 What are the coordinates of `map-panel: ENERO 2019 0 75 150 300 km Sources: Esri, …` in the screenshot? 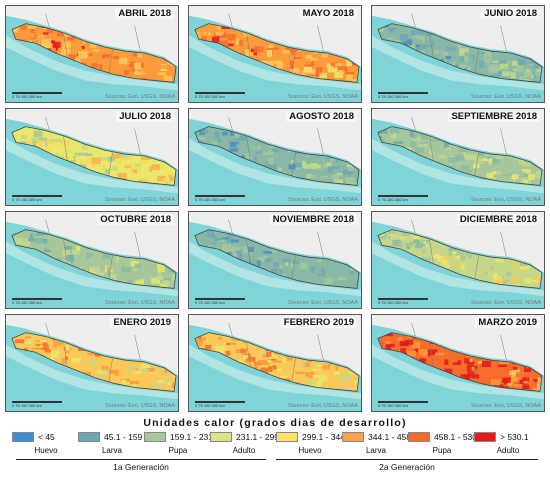 It's located at (92, 363).